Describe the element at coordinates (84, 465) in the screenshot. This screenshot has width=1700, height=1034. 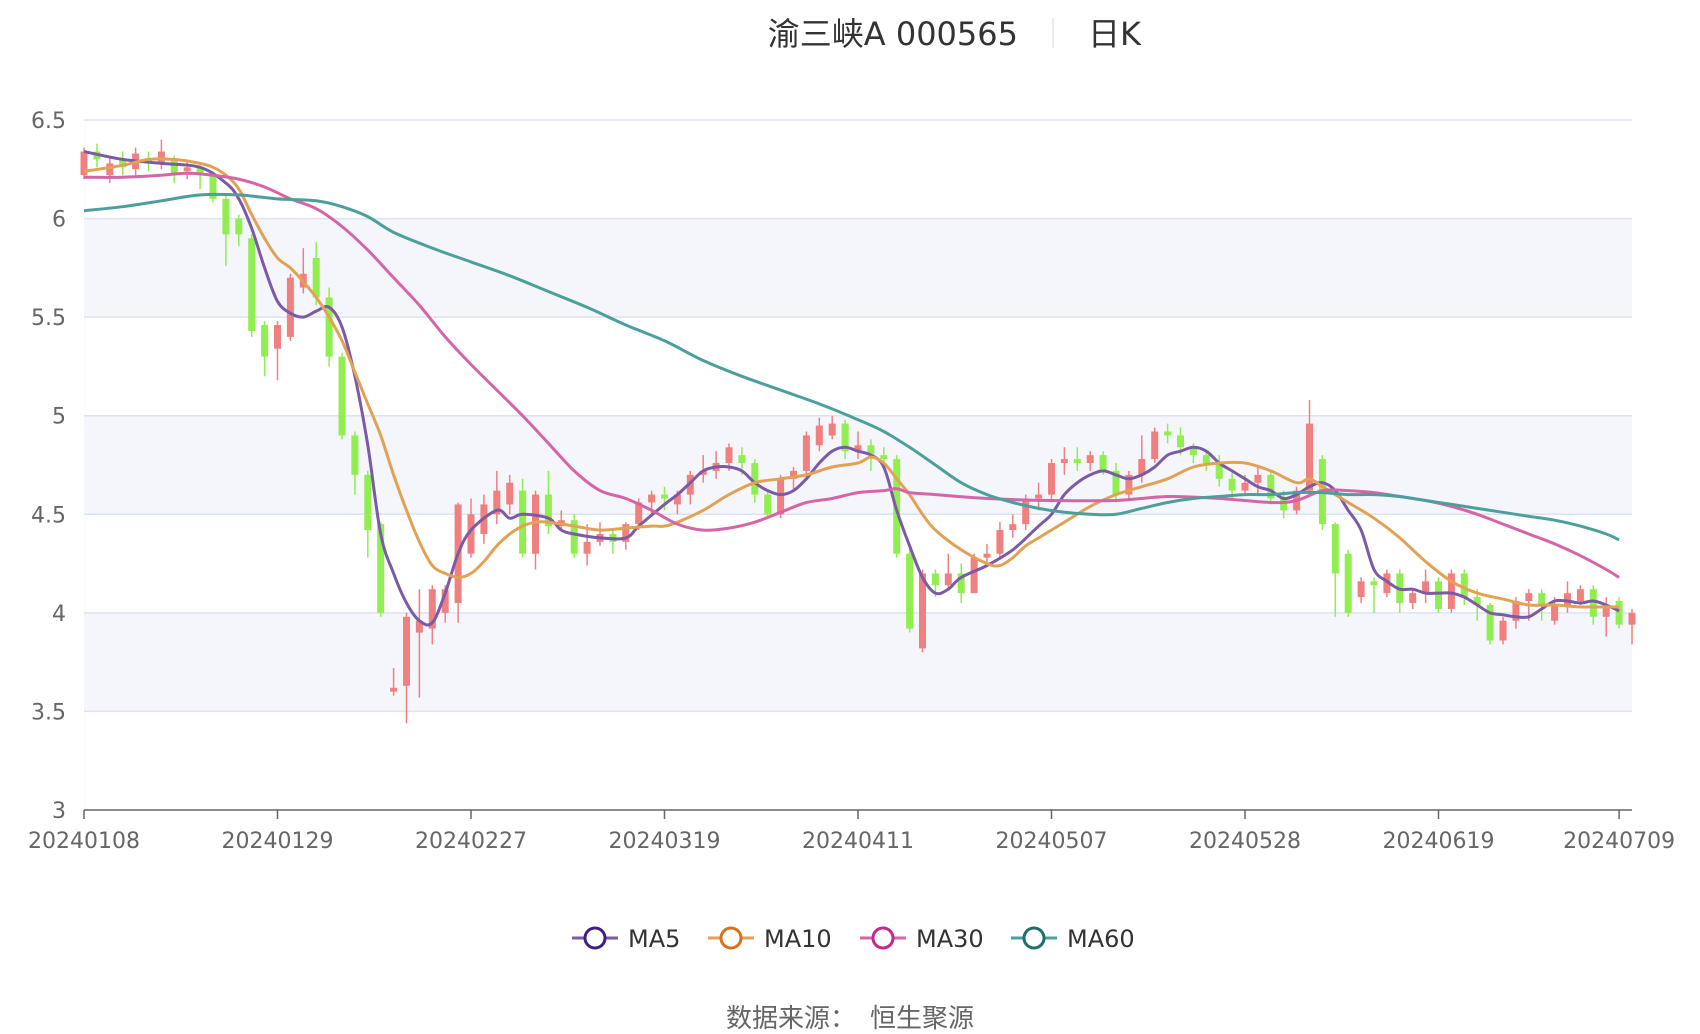
I see `plot-band` at that location.